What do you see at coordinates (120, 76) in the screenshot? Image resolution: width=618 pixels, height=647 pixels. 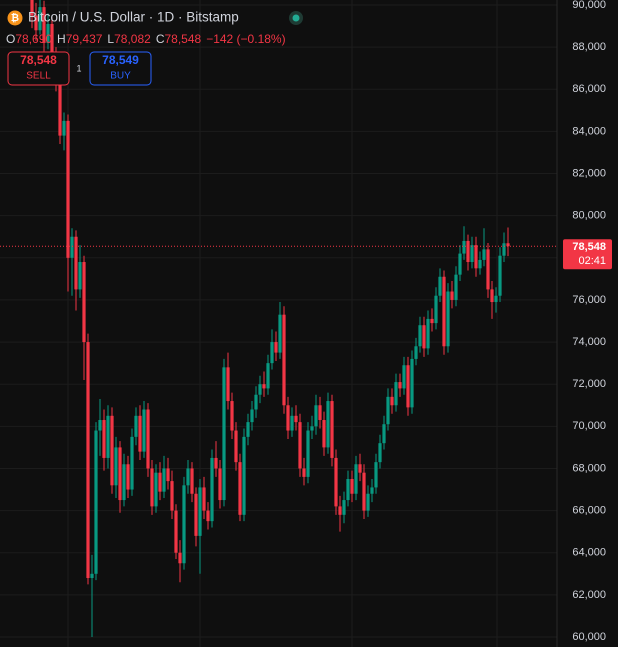 I see `buy-label: BUY` at bounding box center [120, 76].